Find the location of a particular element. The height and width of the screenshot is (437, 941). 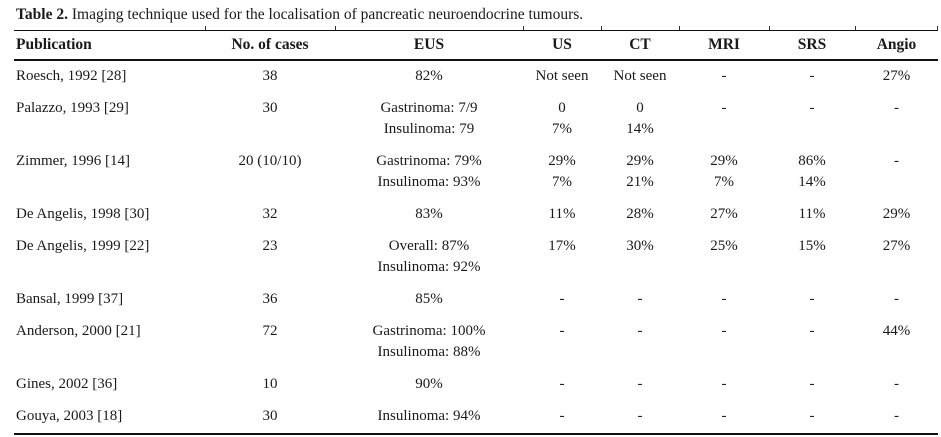

cell-cases: 32 is located at coordinates (270, 214).